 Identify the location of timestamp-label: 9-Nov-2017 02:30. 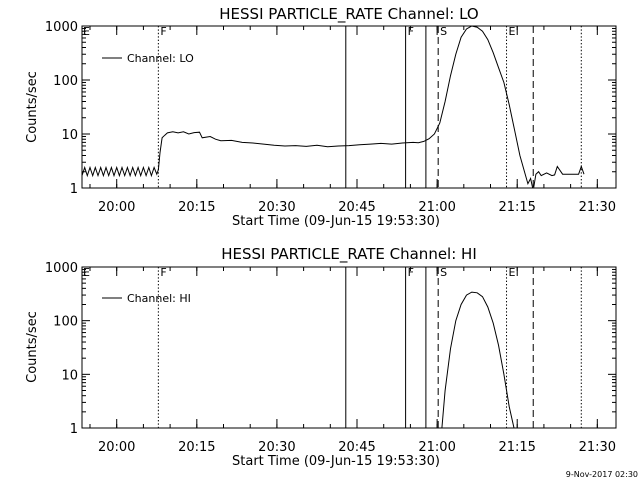
(602, 474).